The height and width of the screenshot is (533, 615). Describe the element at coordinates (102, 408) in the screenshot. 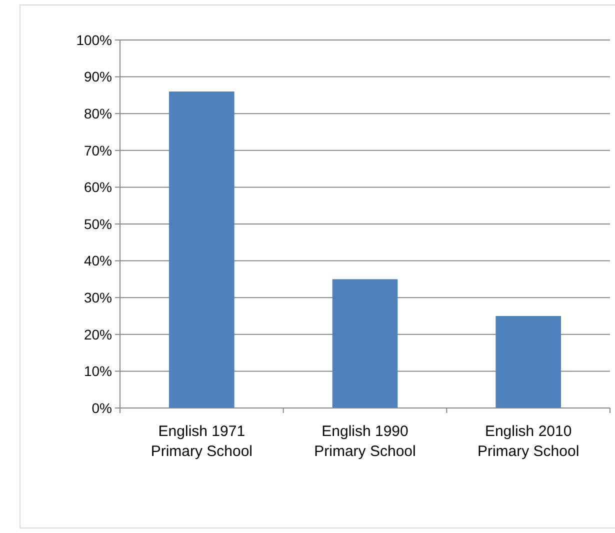

I see `y-tick-label: 0%` at that location.